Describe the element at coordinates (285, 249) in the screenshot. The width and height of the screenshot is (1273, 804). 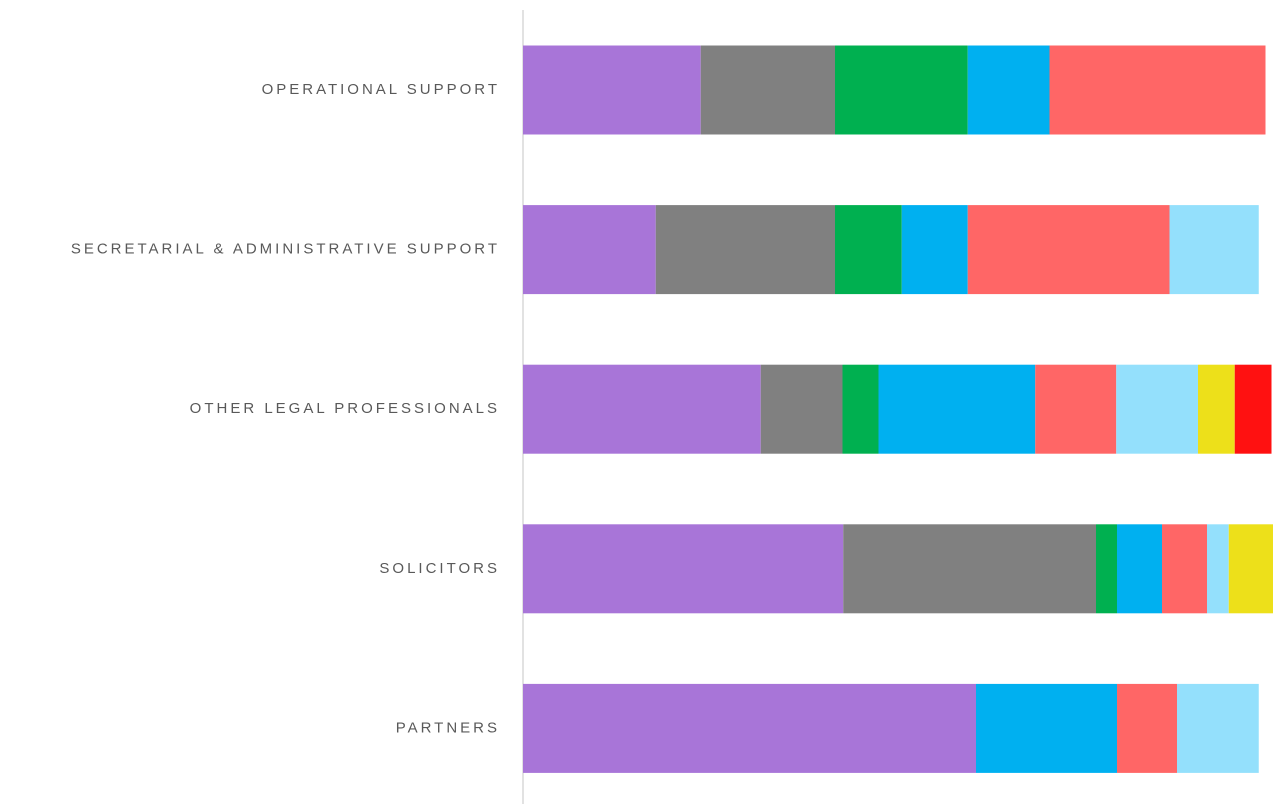
I see `category-label: SECRETARIAL & ADMINISTRATIVE SUPPORT` at that location.